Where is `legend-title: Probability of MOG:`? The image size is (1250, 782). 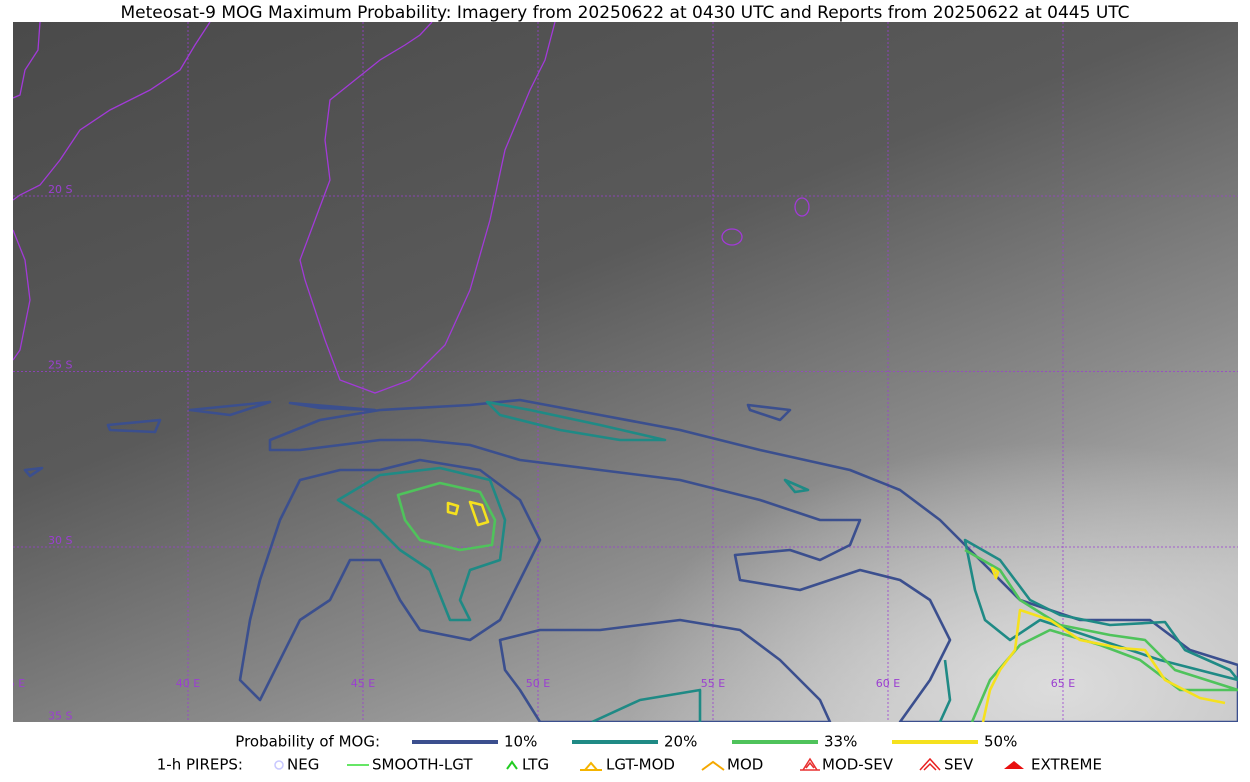 legend-title: Probability of MOG: is located at coordinates (307, 742).